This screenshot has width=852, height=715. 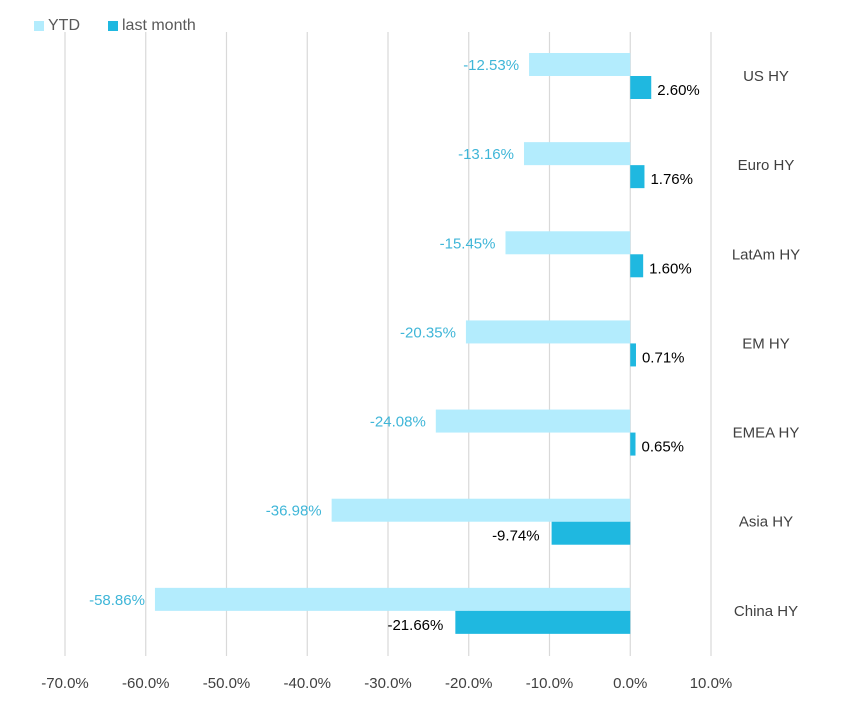 What do you see at coordinates (662, 447) in the screenshot?
I see `data-label-last-month: 0.65%` at bounding box center [662, 447].